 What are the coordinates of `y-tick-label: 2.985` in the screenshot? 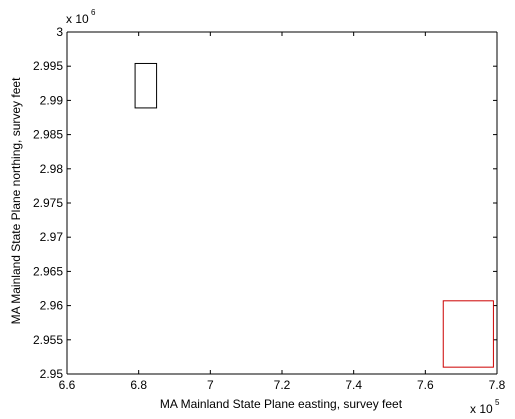 It's located at (48, 135).